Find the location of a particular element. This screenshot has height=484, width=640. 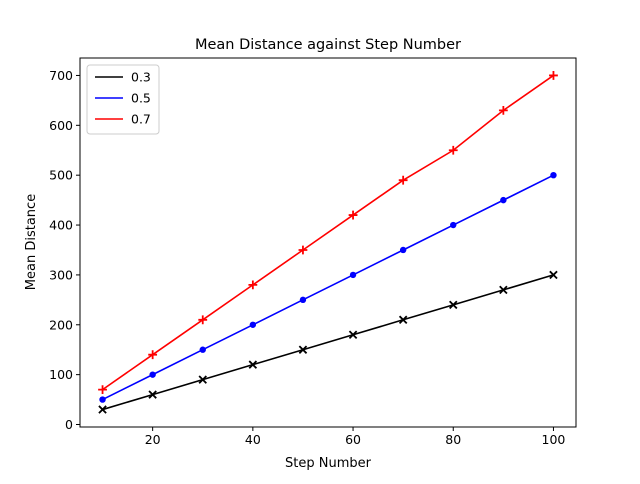

y-tick-label: 400 is located at coordinates (61, 225).